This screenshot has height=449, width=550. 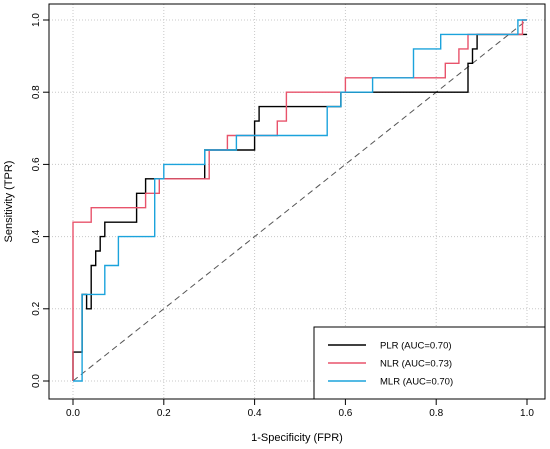 I want to click on y-tick-label: 0.0, so click(x=36, y=381).